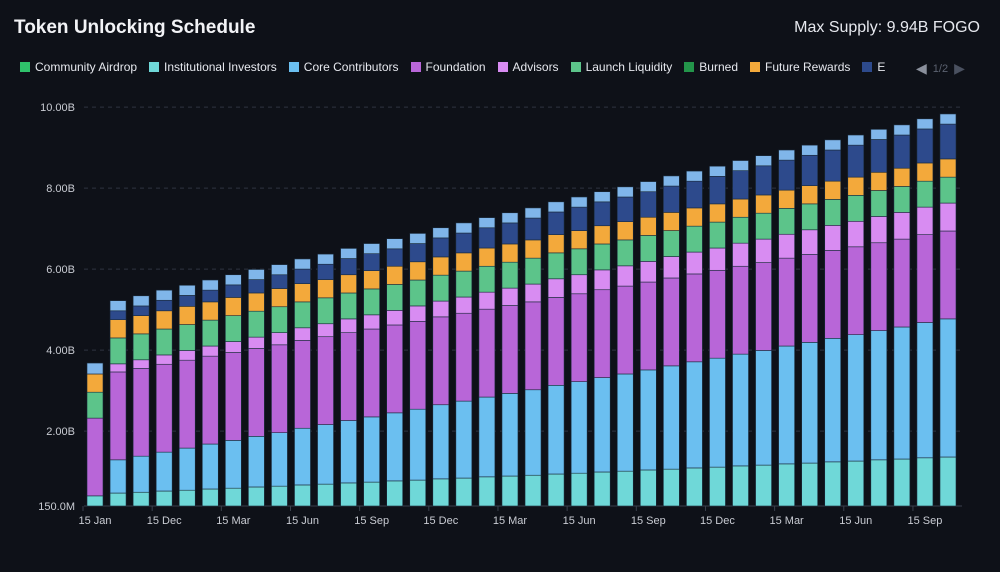 Image resolution: width=1000 pixels, height=572 pixels. Describe the element at coordinates (621, 67) in the screenshot. I see `legend-item: Launch Liquidity` at that location.